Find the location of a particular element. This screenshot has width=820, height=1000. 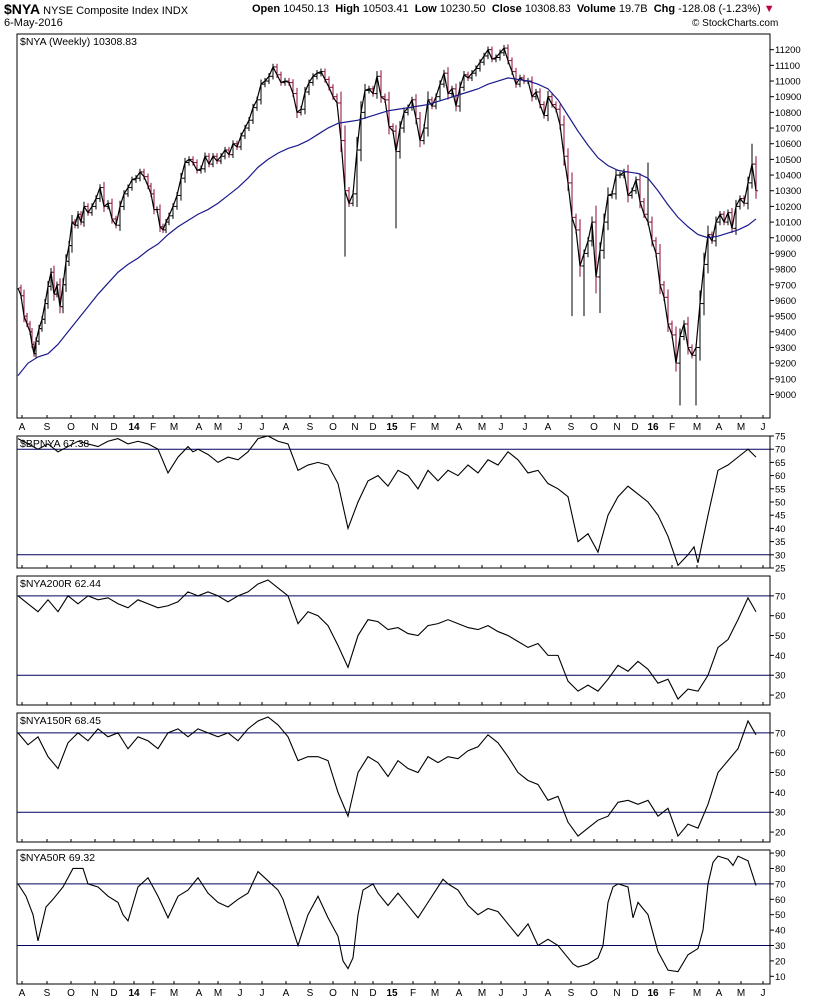

x-tick-label: D is located at coordinates (634, 427).